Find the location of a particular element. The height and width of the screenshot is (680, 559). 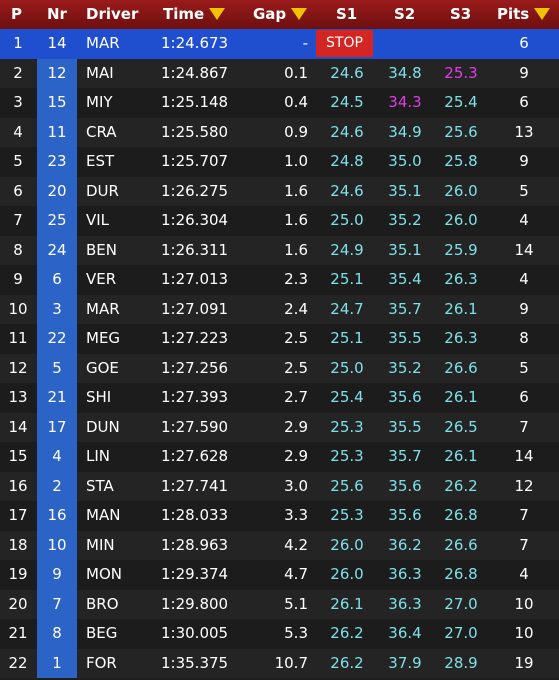

position-cell: 20 is located at coordinates (18, 603).